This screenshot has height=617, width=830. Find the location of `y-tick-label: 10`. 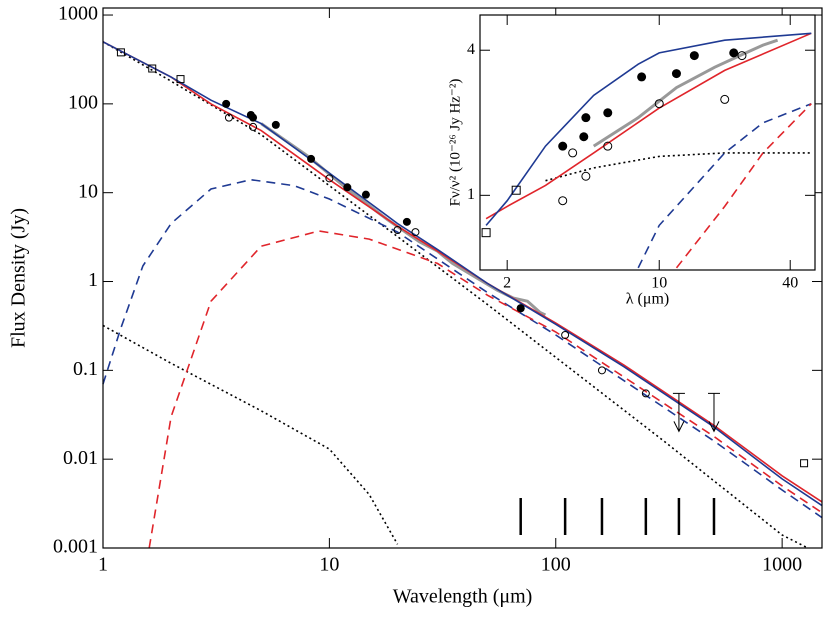

y-tick-label: 10 is located at coordinates (88, 191).